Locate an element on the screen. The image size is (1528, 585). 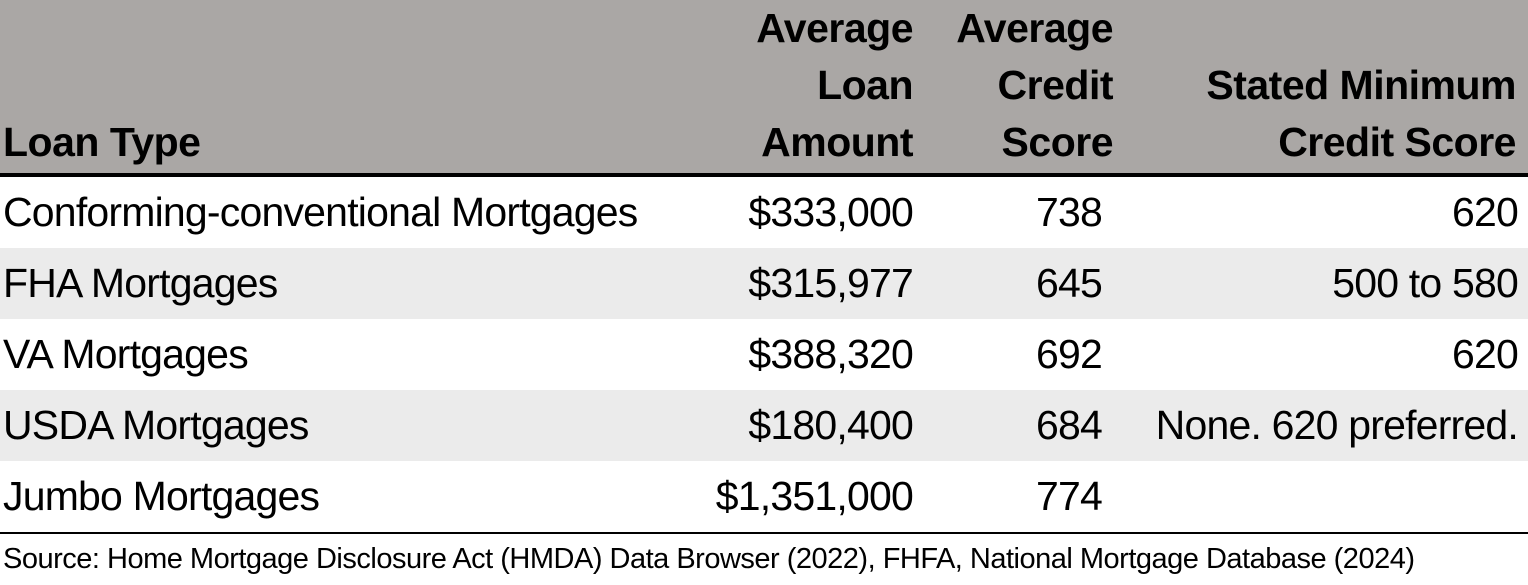
cell-average-credit-score: 774 is located at coordinates (1069, 496).